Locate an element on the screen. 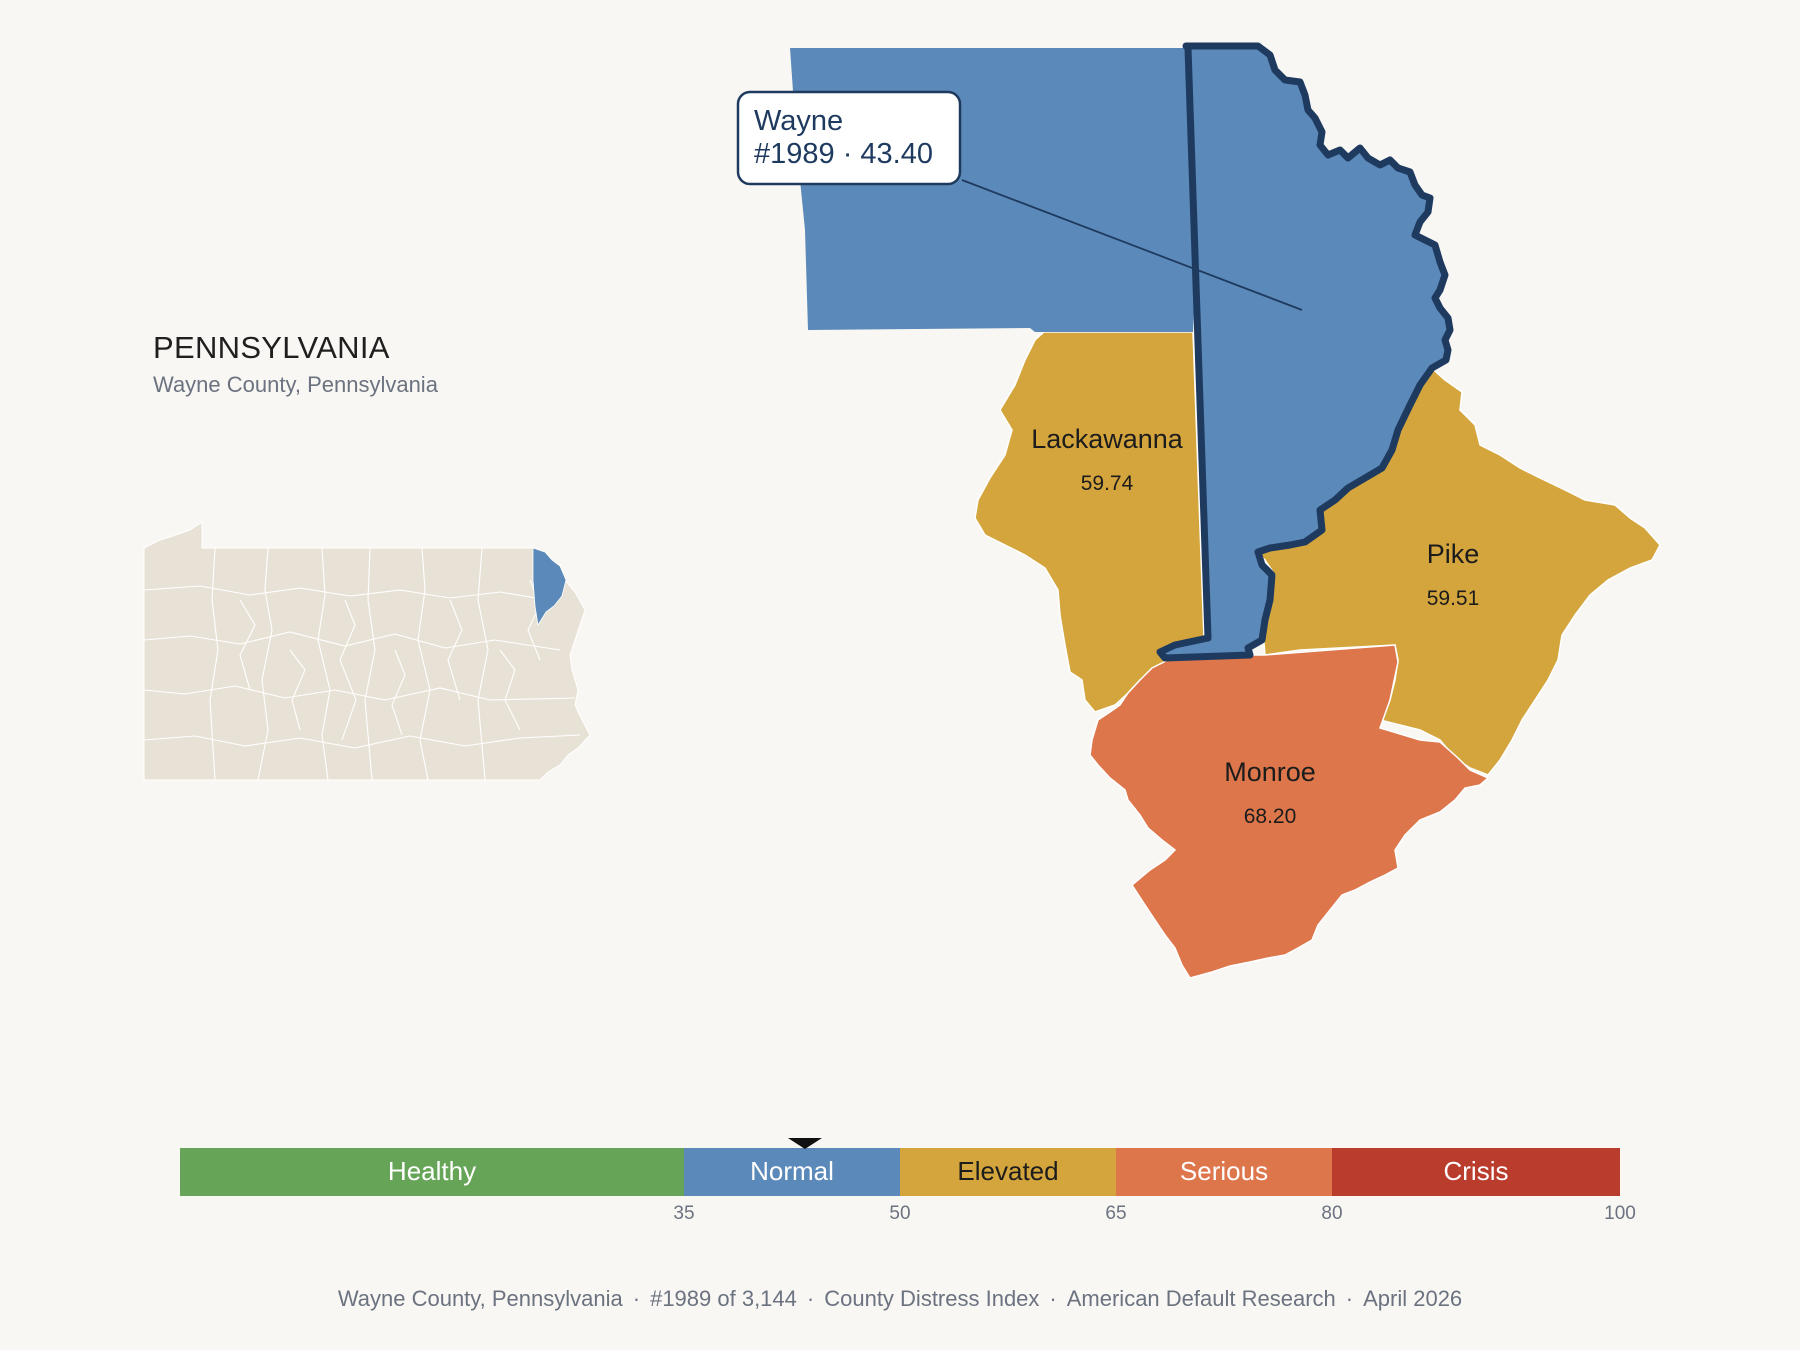 Image resolution: width=1800 pixels, height=1350 pixels. state-title: PENNSYLVANIA is located at coordinates (271, 347).